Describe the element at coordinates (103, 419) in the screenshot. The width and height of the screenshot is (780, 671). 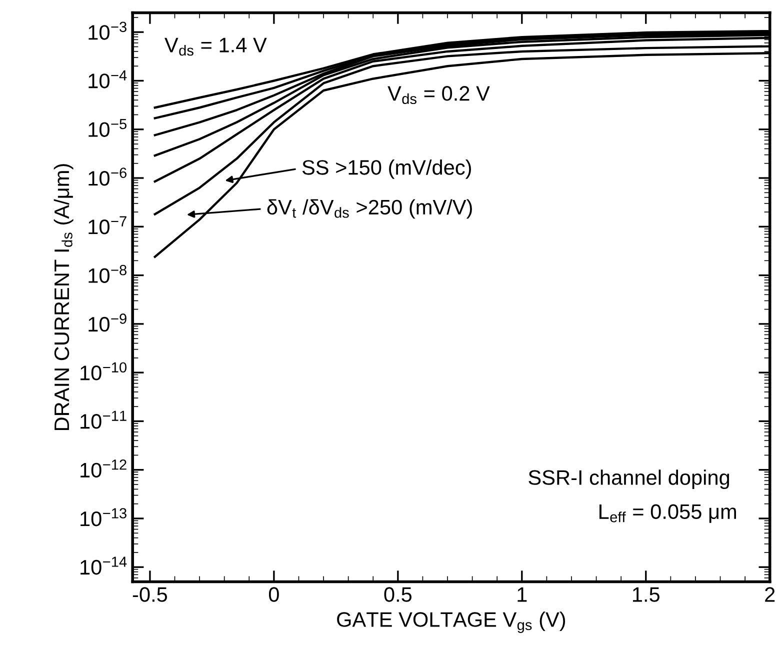
I see `y-tick-label: 10$^{−11}$` at that location.